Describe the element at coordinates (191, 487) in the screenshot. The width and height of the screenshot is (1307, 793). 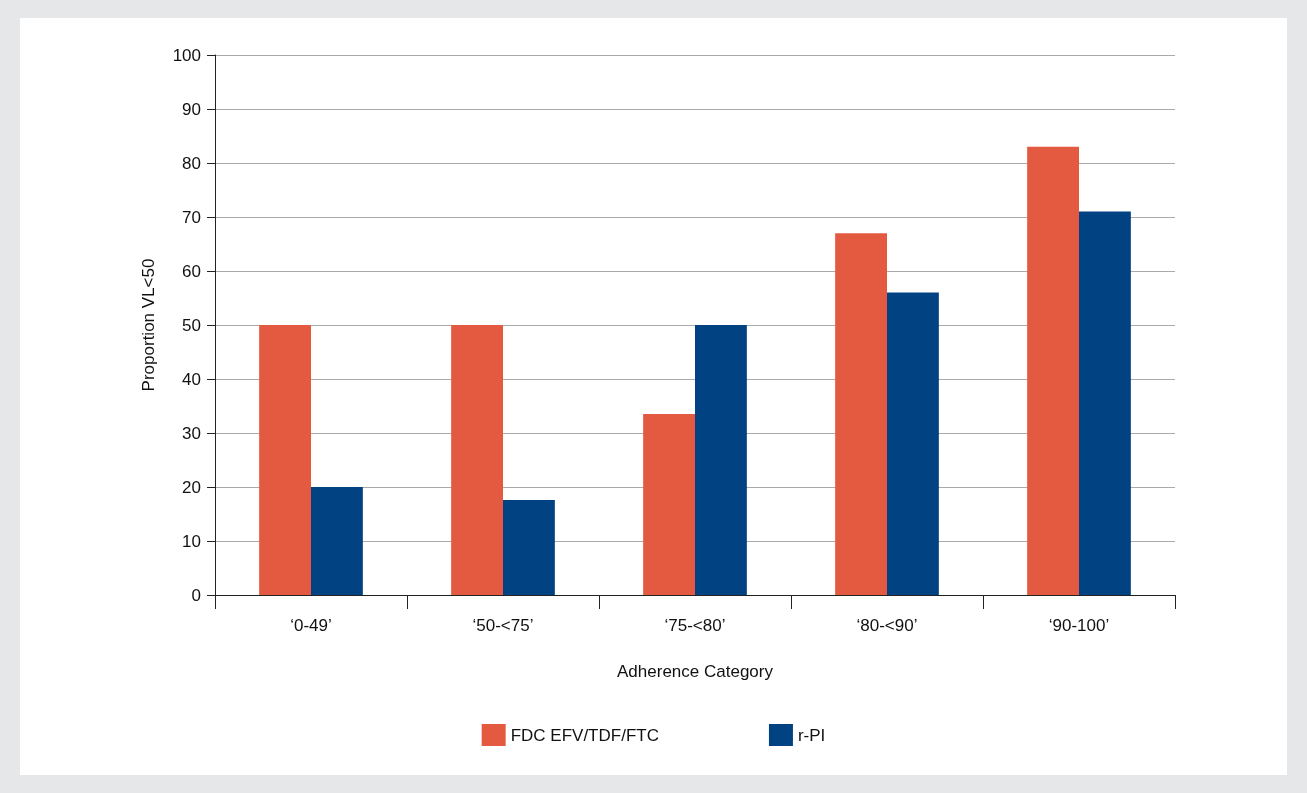
I see `y-tick-label: 20` at that location.